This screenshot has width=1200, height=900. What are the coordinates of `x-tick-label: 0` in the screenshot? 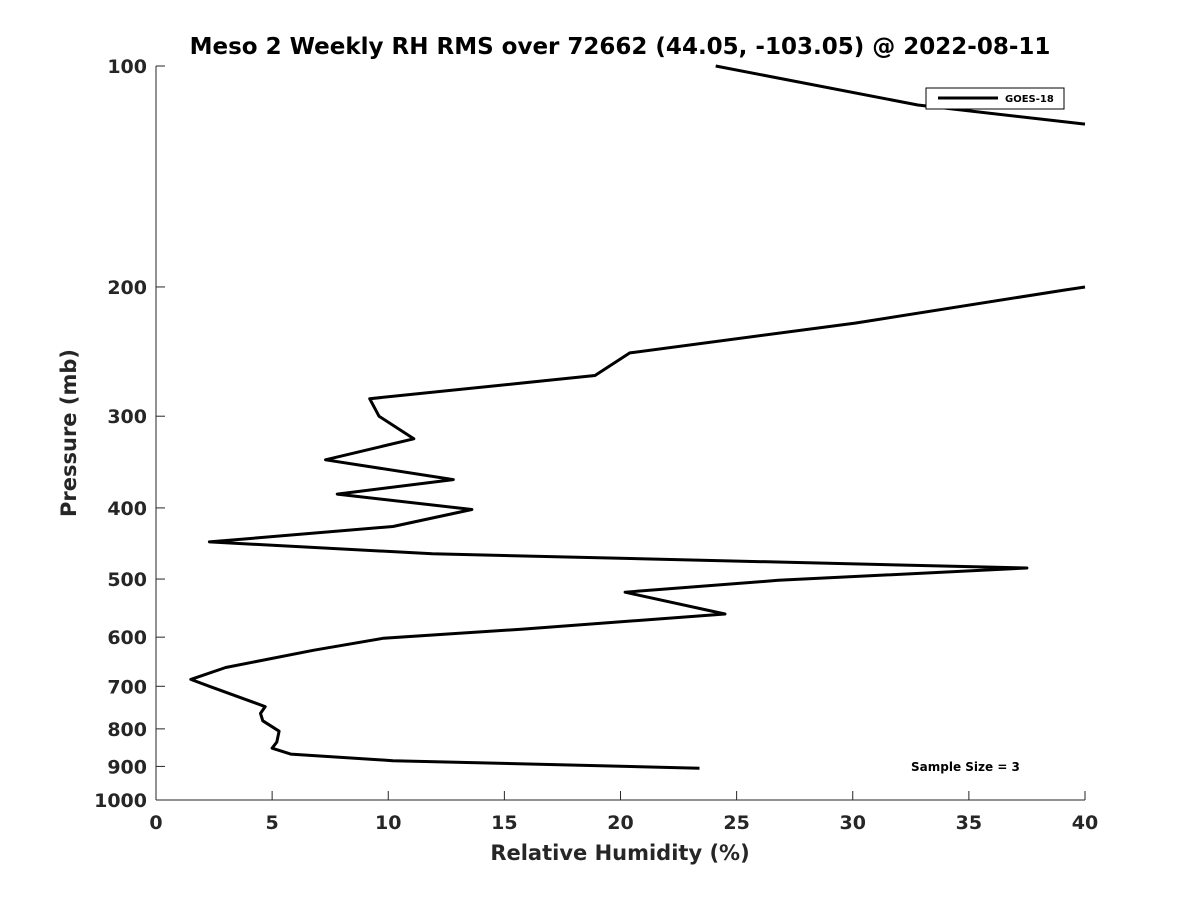 It's located at (155, 823).